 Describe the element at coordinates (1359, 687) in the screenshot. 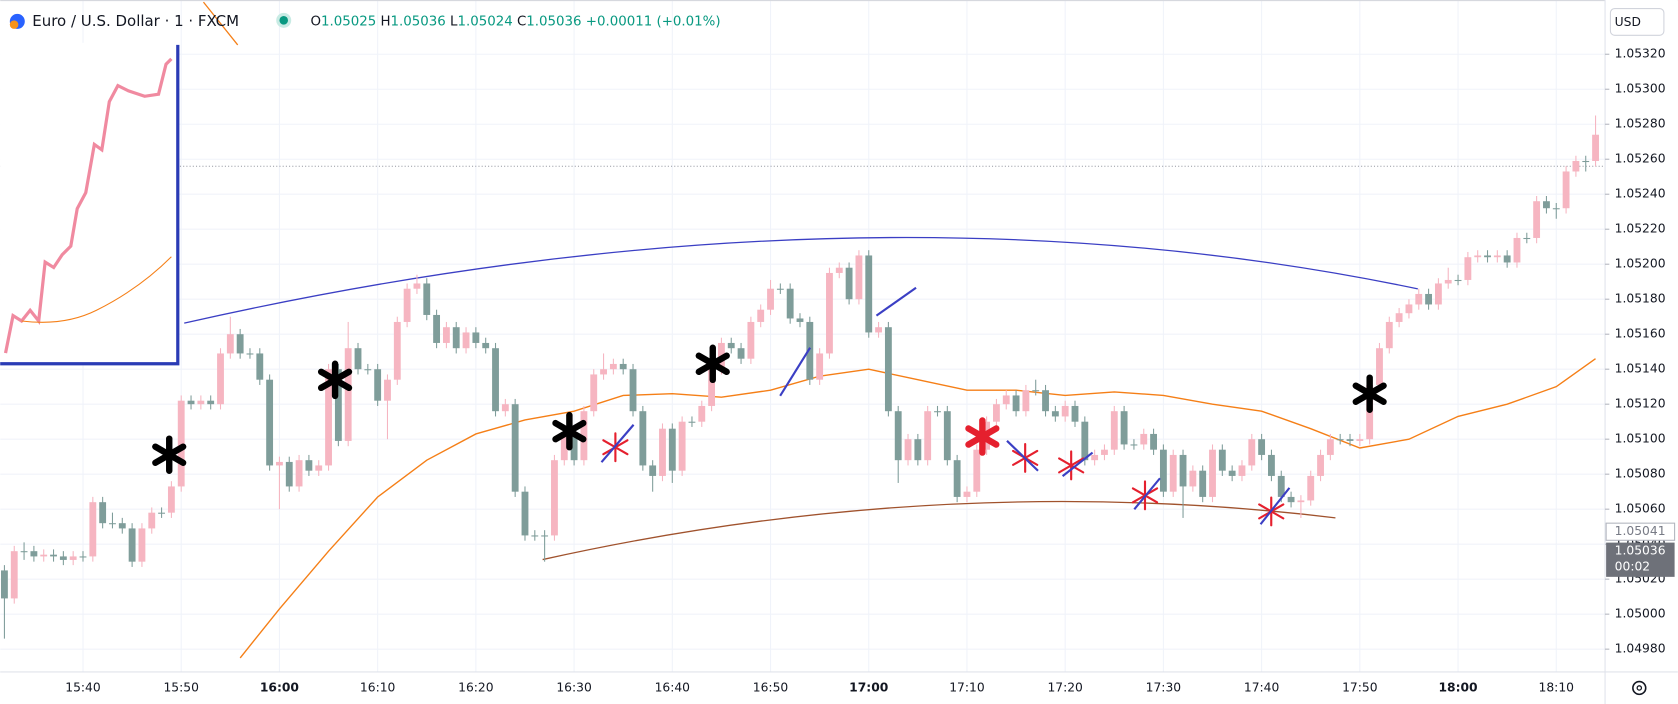

I see `x-tick-label: 17:50` at that location.